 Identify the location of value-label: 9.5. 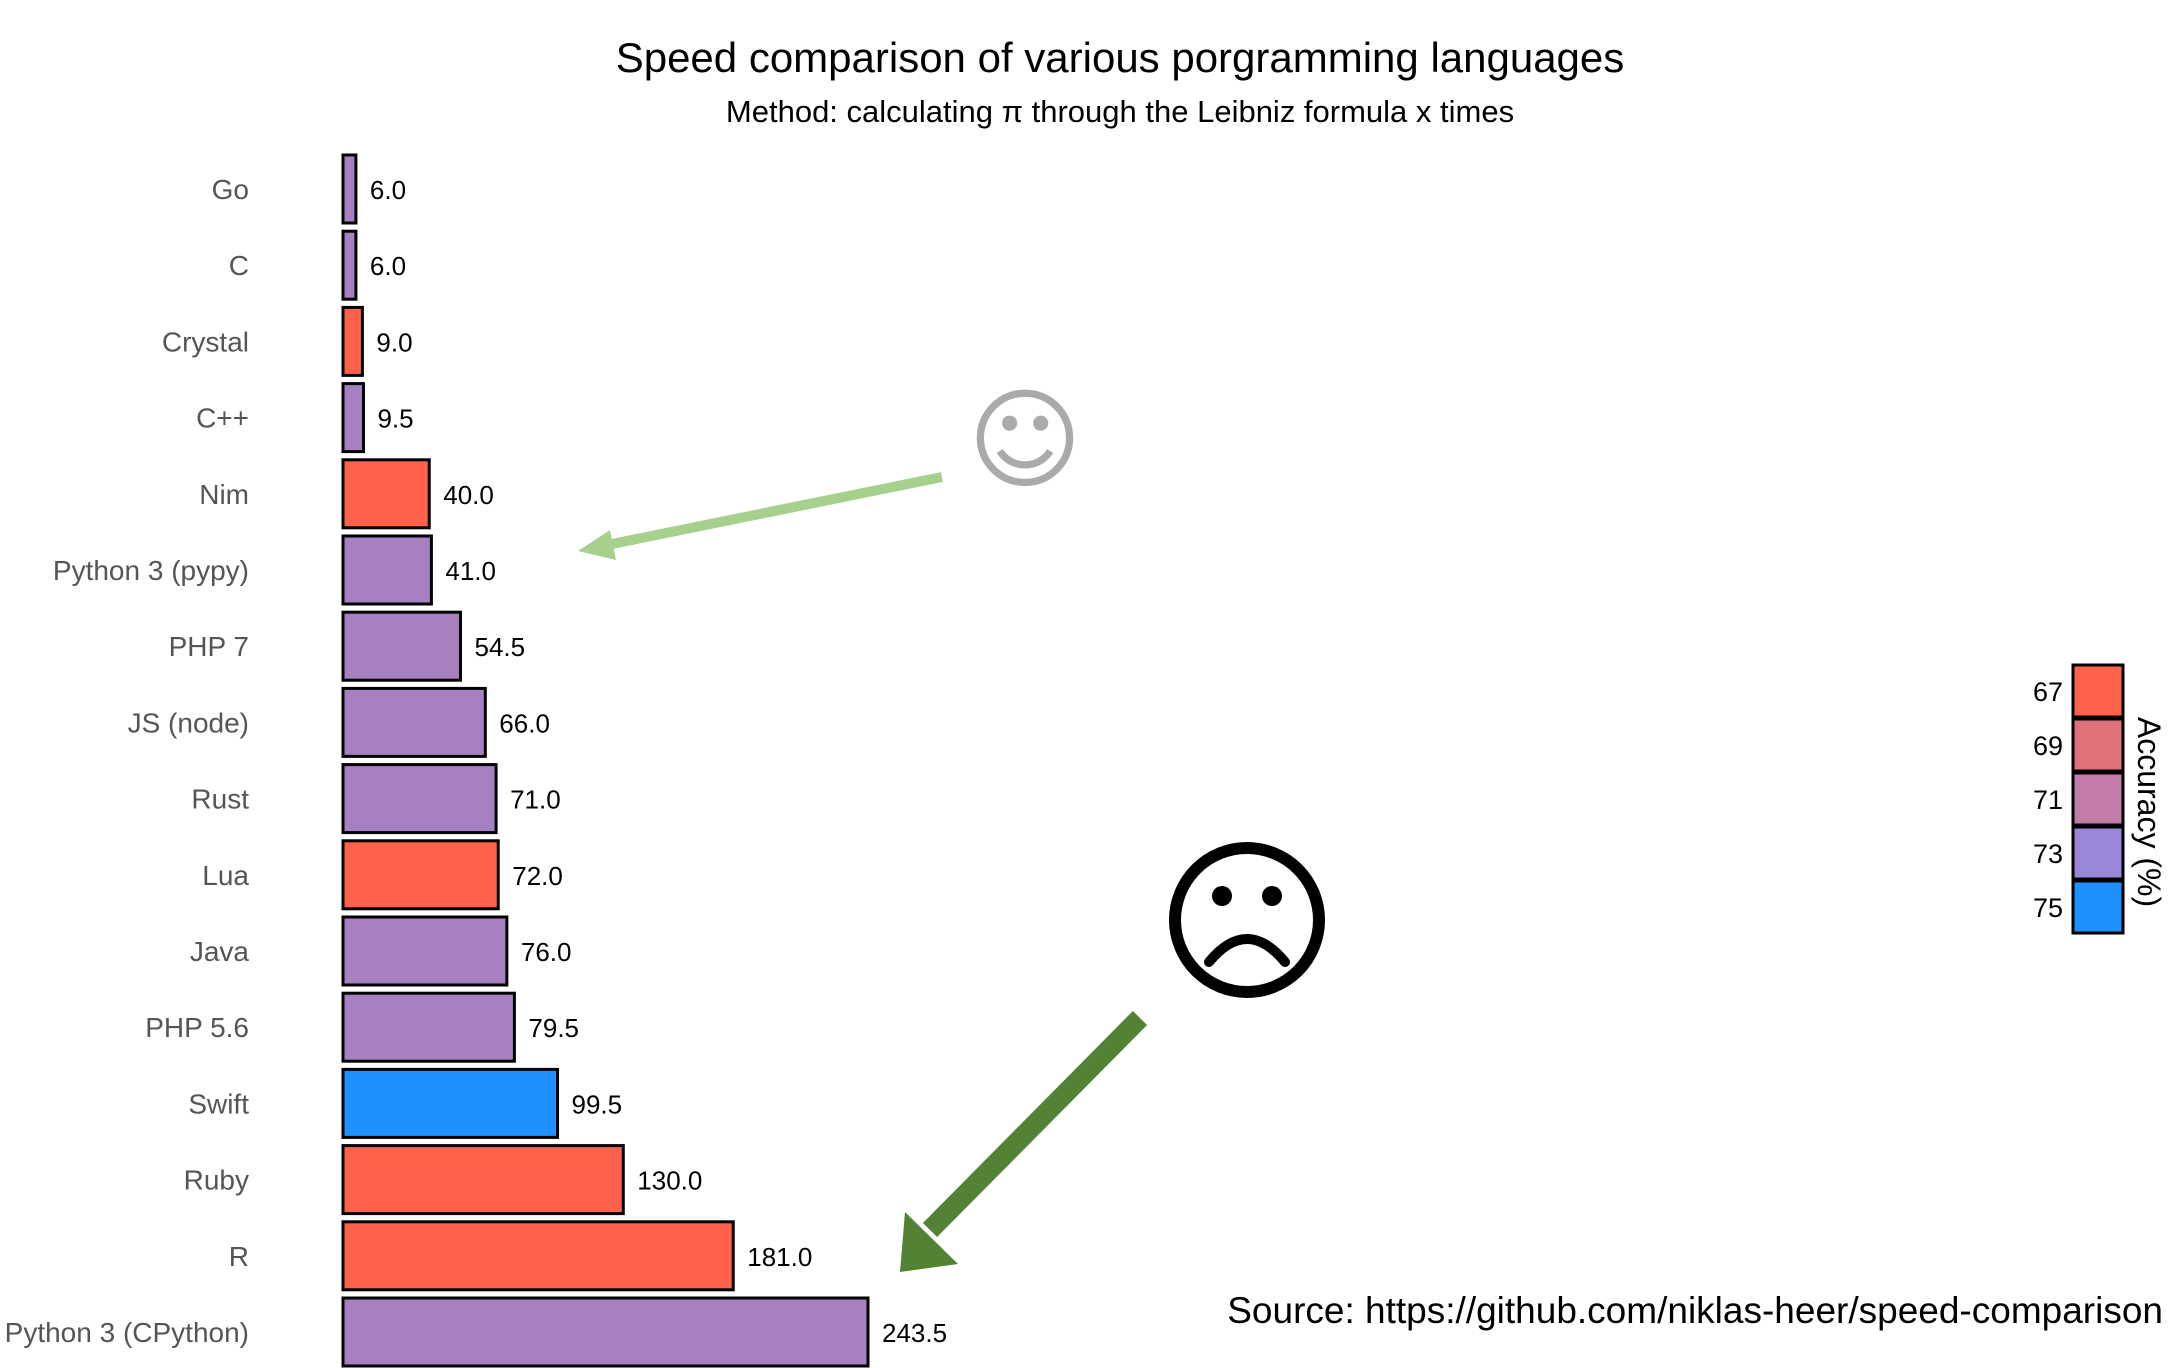
(395, 419).